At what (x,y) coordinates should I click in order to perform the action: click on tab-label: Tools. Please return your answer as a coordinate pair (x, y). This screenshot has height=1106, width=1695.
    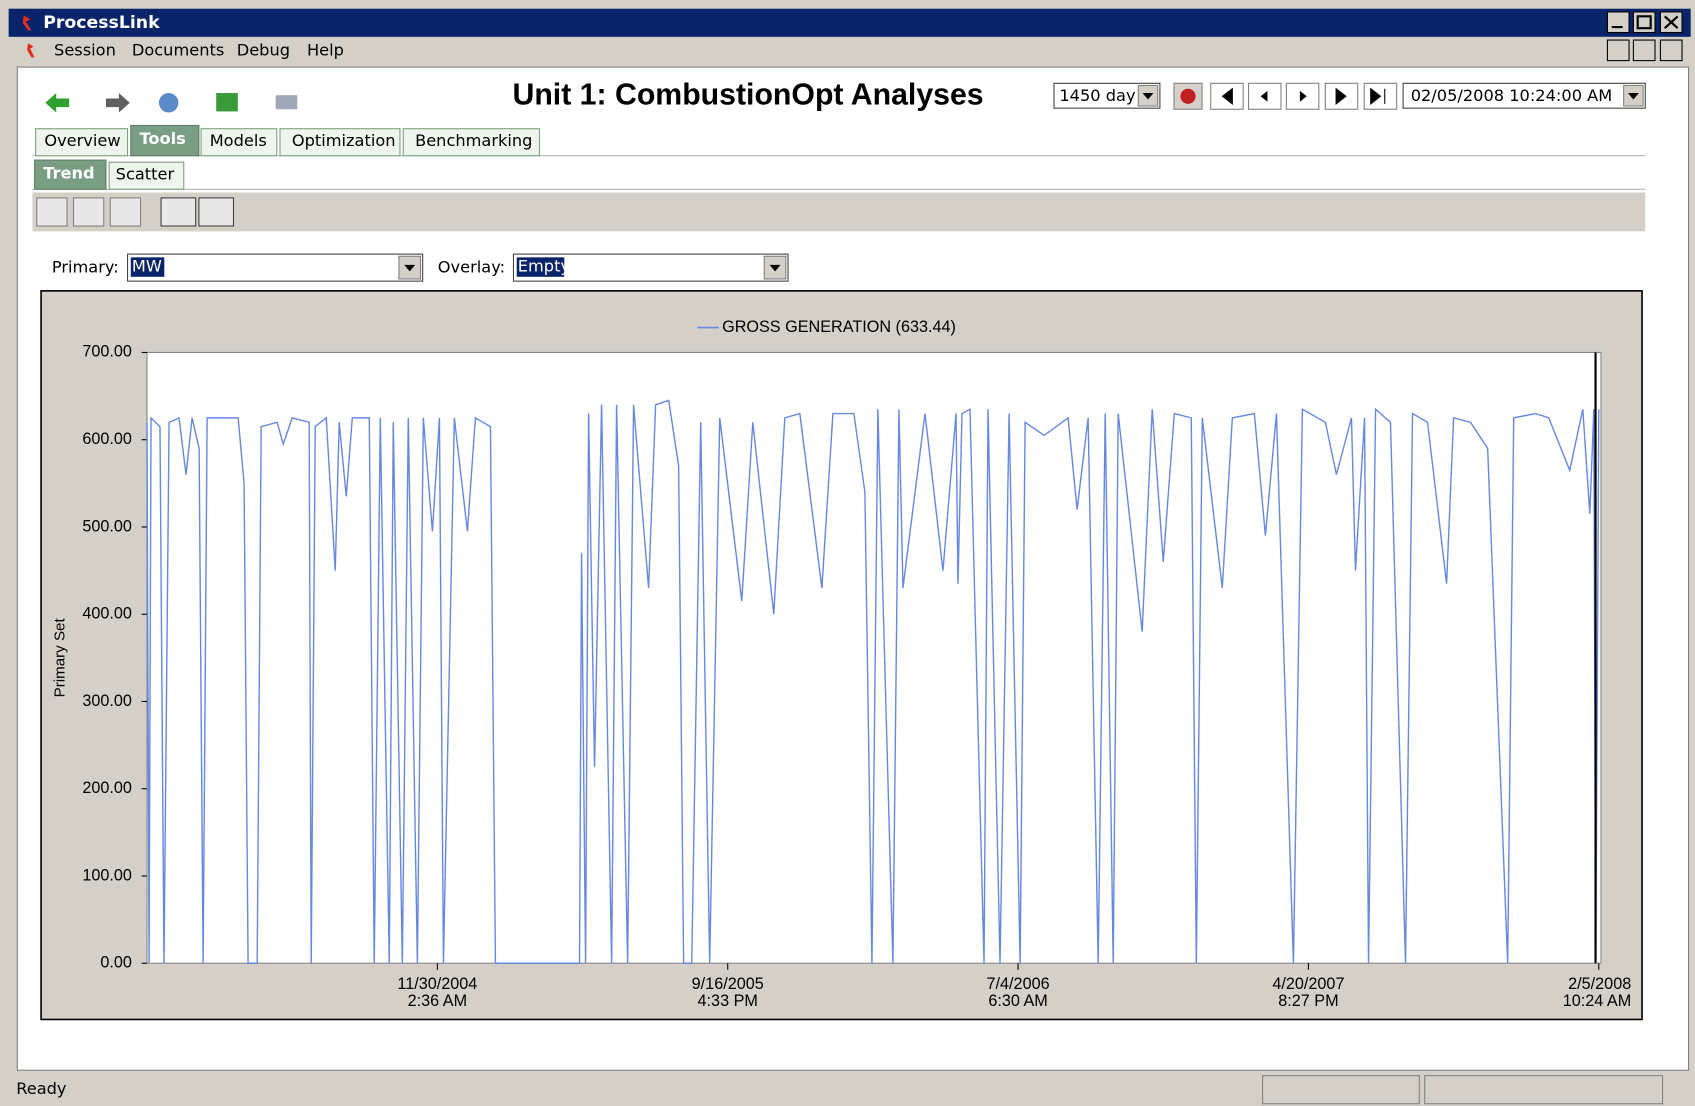
    Looking at the image, I should click on (162, 138).